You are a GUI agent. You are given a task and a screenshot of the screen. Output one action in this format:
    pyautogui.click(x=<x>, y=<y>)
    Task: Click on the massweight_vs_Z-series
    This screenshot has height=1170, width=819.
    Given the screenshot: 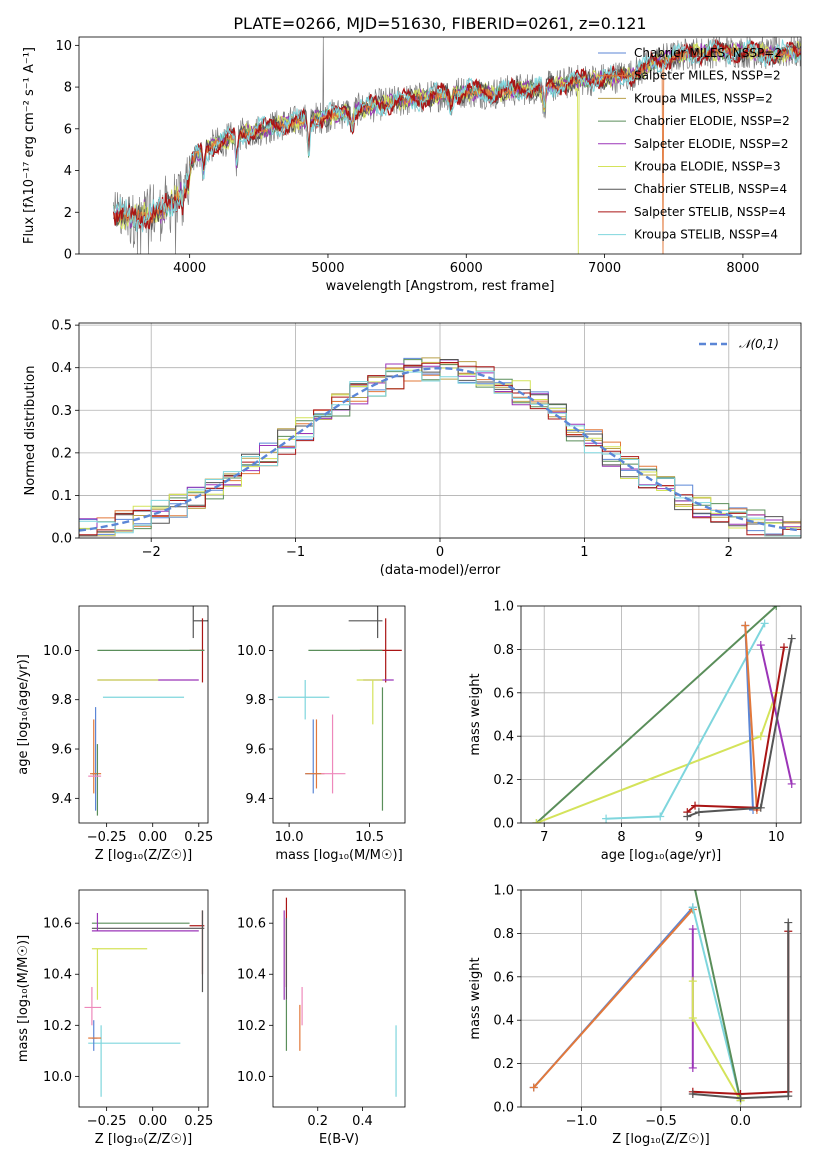 What is the action you would take?
    pyautogui.click(x=661, y=997)
    